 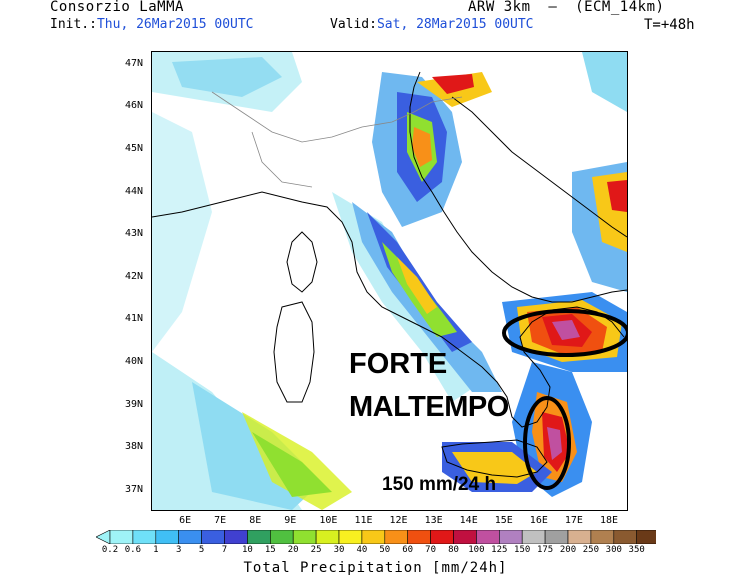 I want to click on valid-label: Valid:, so click(x=353, y=24).